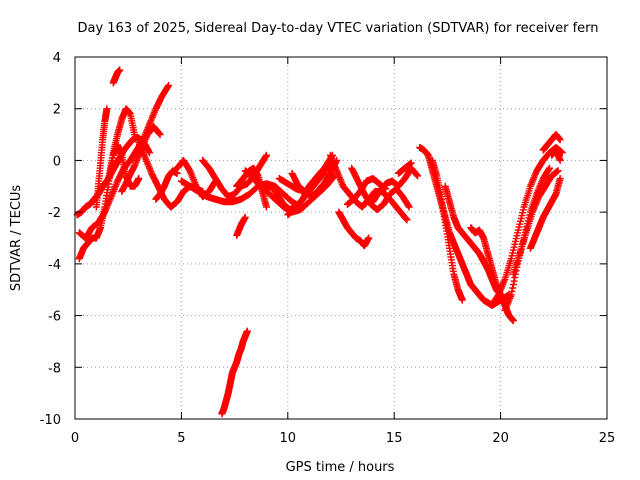  I want to click on series-t24, so click(380, 189).